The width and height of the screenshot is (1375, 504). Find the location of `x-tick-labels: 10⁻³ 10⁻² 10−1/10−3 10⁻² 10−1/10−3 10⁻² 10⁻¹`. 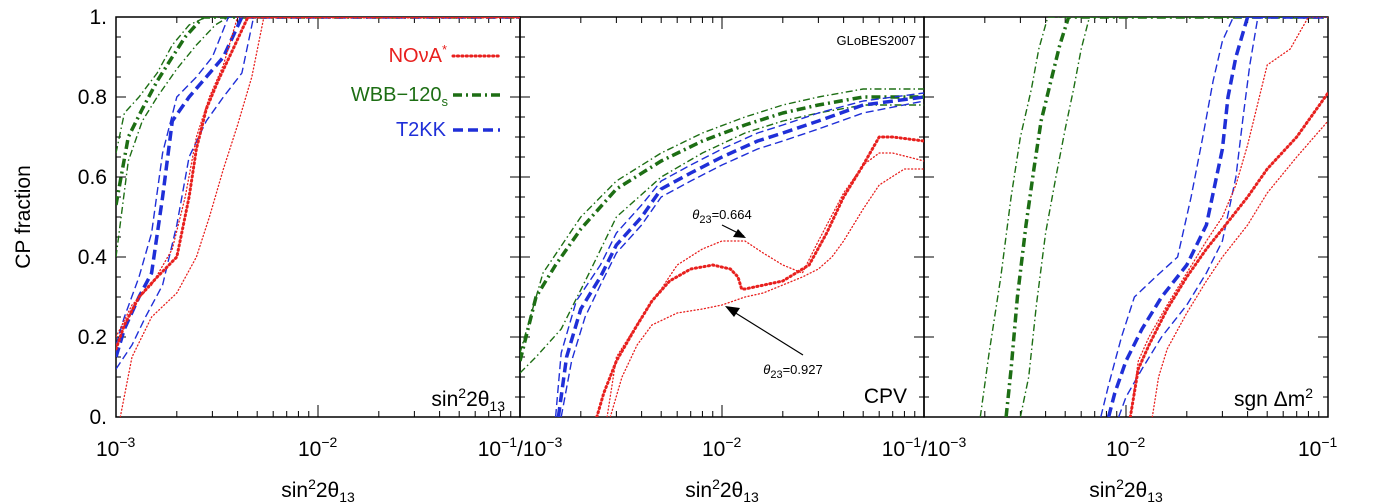

x-tick-labels: 10⁻³ 10⁻² 10−1/10−3 10⁻² 10−1/10−3 10⁻² 10⁻¹ is located at coordinates (717, 447).